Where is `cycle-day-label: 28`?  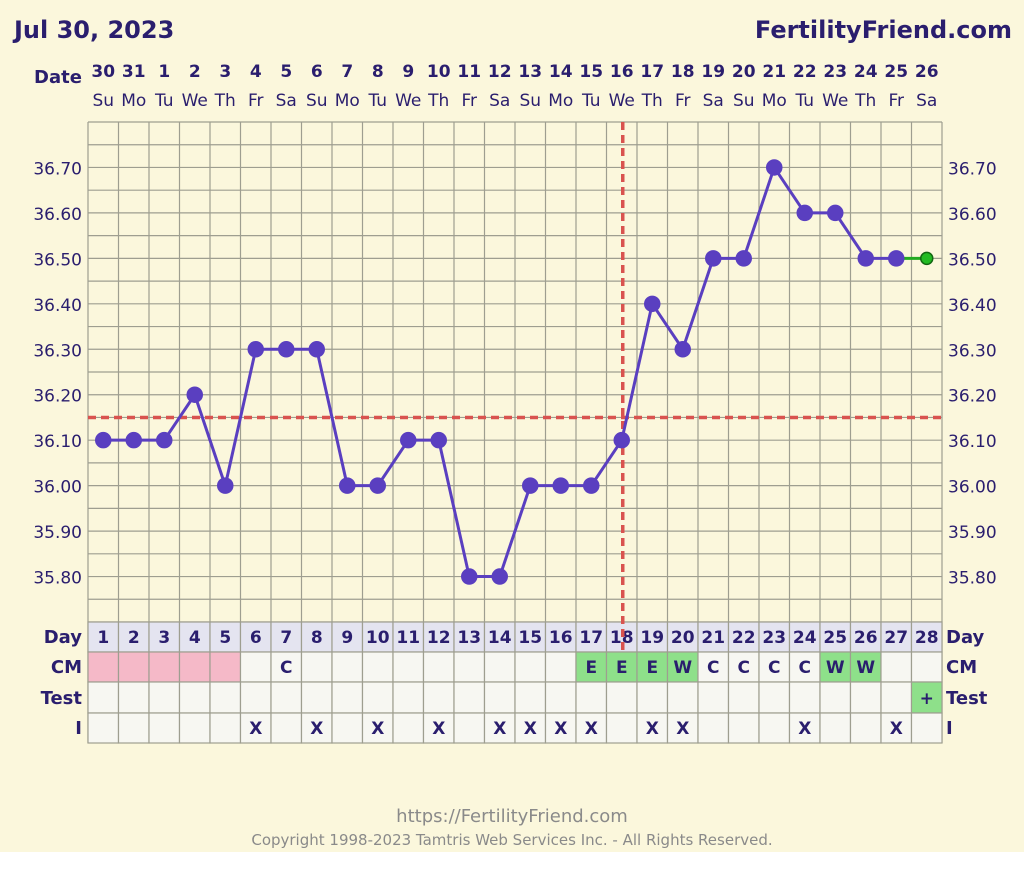 cycle-day-label: 28 is located at coordinates (927, 638).